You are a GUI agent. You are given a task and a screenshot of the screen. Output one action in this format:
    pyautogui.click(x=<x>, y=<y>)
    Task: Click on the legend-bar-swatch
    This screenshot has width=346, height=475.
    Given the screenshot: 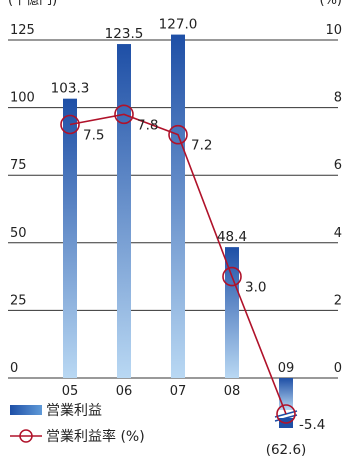 What is the action you would take?
    pyautogui.click(x=26, y=410)
    